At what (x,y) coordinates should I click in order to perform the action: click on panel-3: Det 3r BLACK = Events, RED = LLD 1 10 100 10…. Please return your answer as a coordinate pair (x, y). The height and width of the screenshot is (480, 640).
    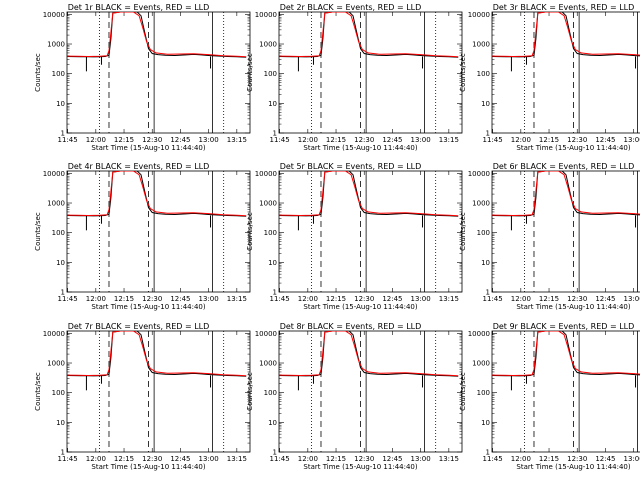
    Looking at the image, I should click on (549, 77).